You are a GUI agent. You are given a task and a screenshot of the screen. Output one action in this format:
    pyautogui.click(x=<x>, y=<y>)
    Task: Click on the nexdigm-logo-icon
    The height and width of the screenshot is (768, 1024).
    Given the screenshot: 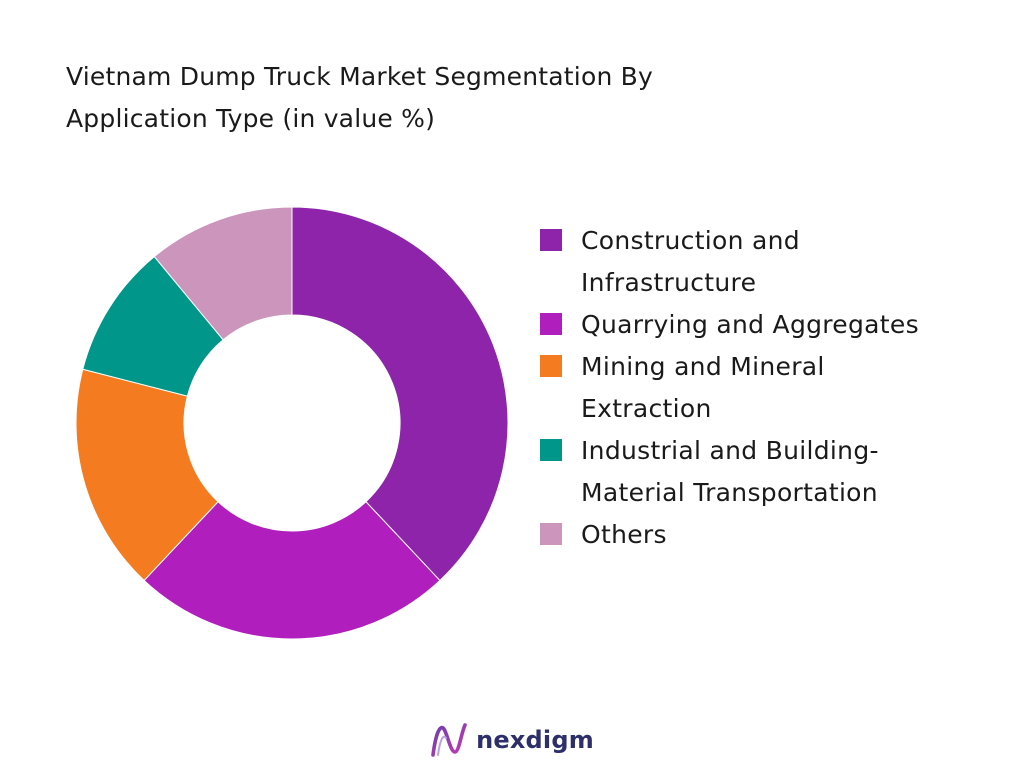 What is the action you would take?
    pyautogui.click(x=449, y=740)
    